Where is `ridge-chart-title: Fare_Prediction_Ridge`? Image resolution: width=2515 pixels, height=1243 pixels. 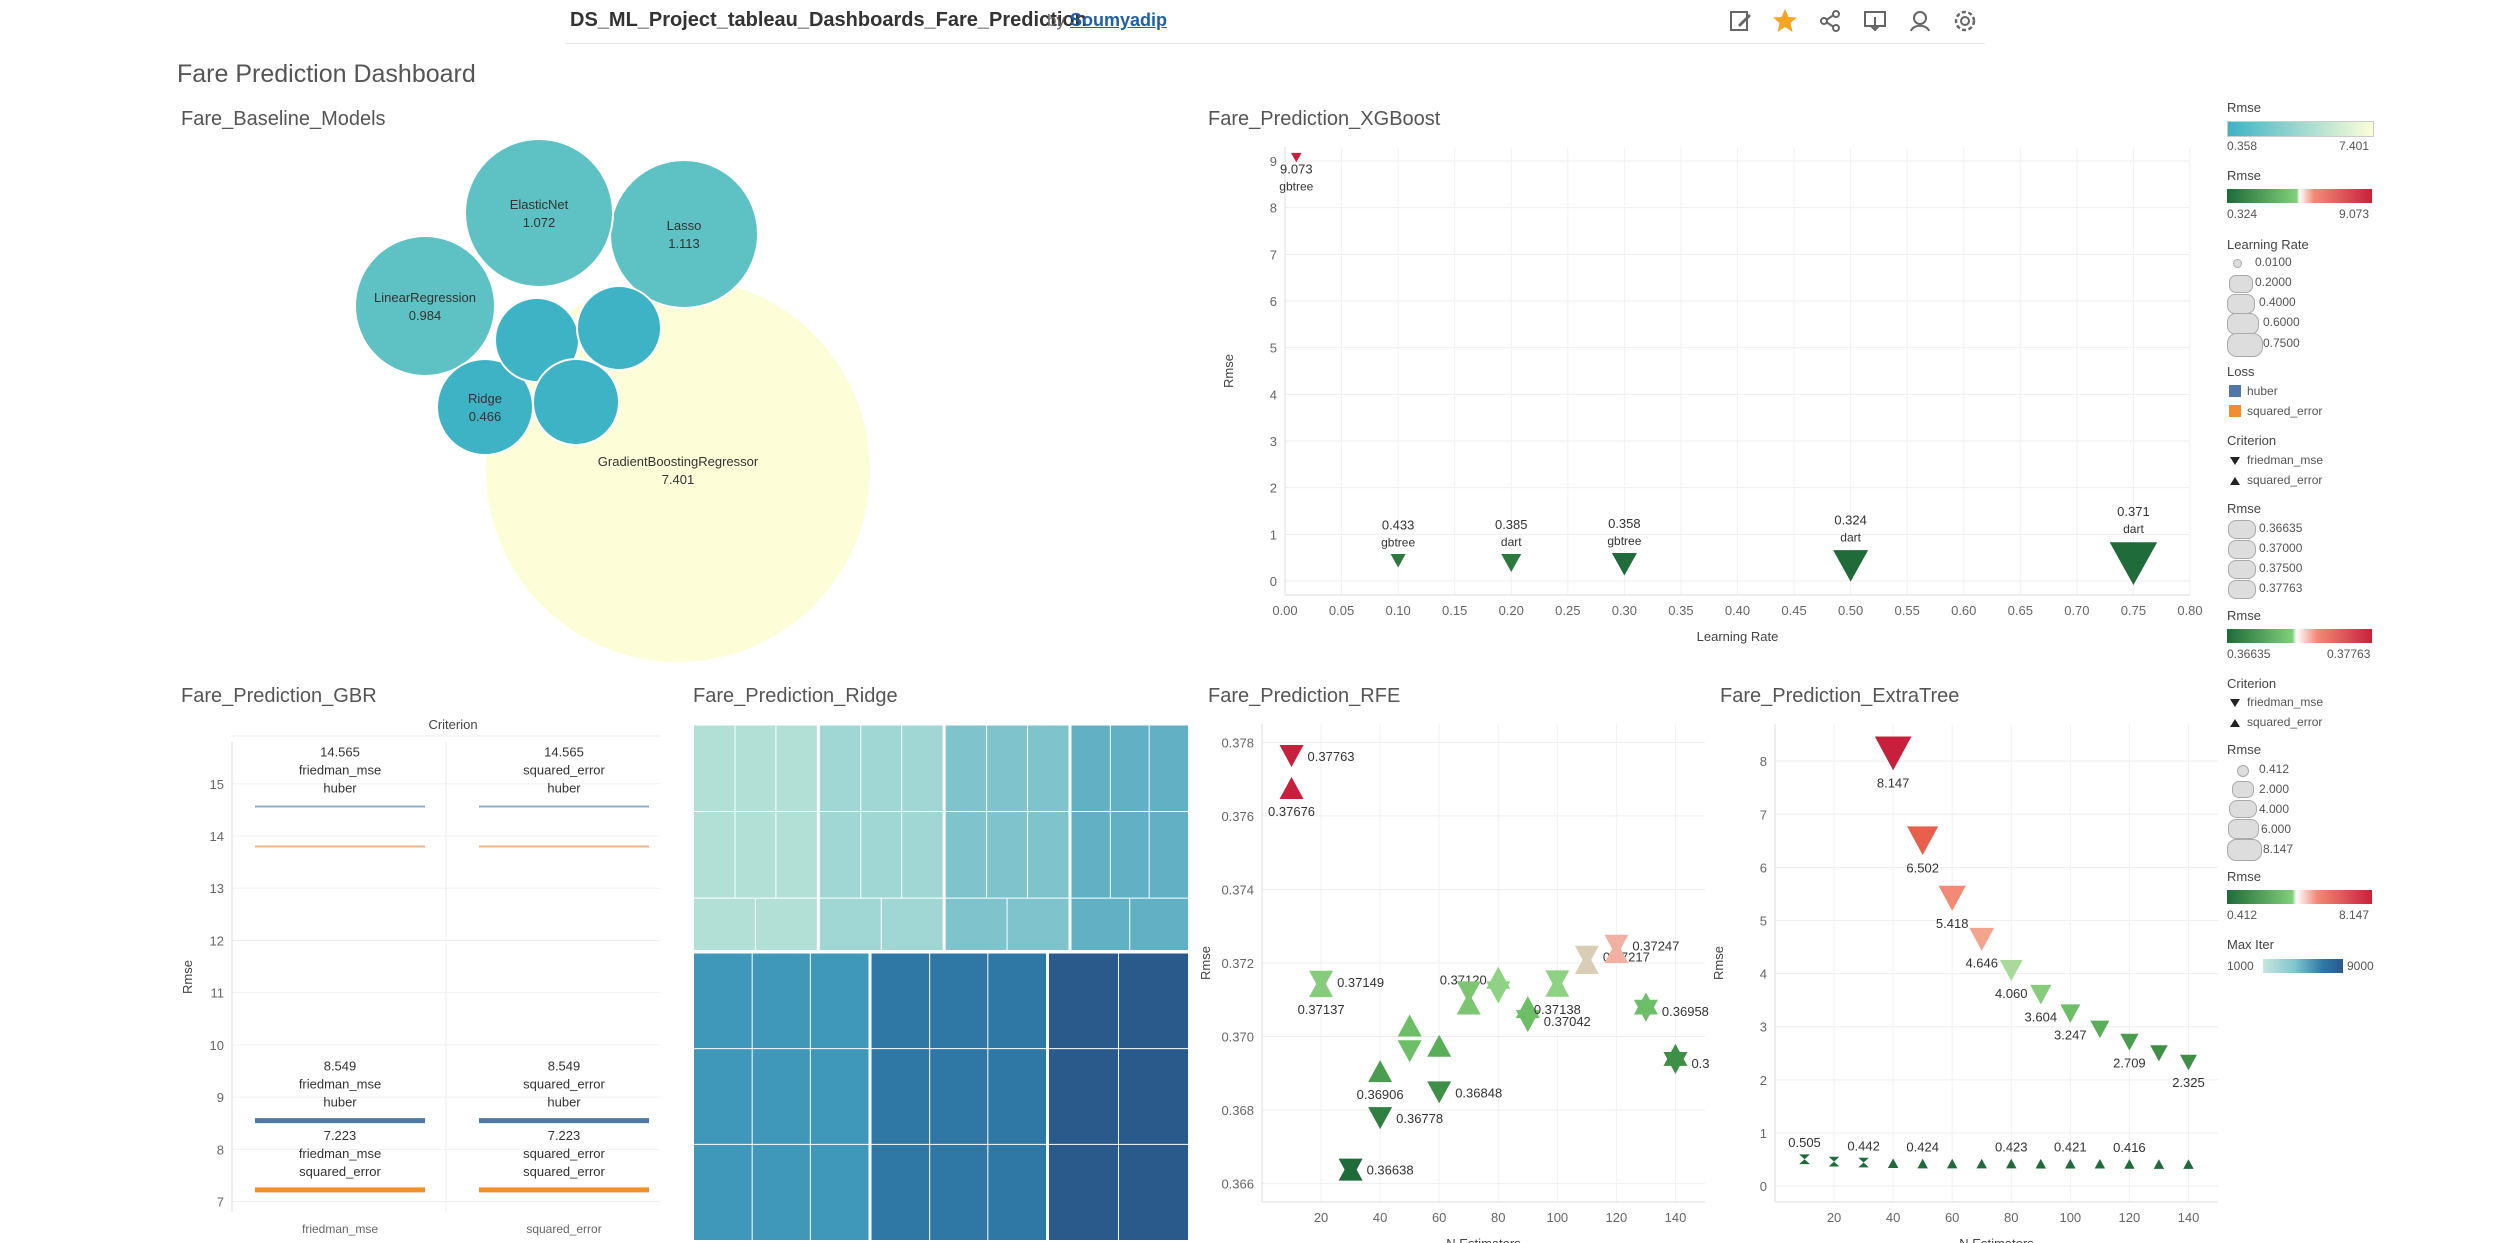 ridge-chart-title: Fare_Prediction_Ridge is located at coordinates (795, 696).